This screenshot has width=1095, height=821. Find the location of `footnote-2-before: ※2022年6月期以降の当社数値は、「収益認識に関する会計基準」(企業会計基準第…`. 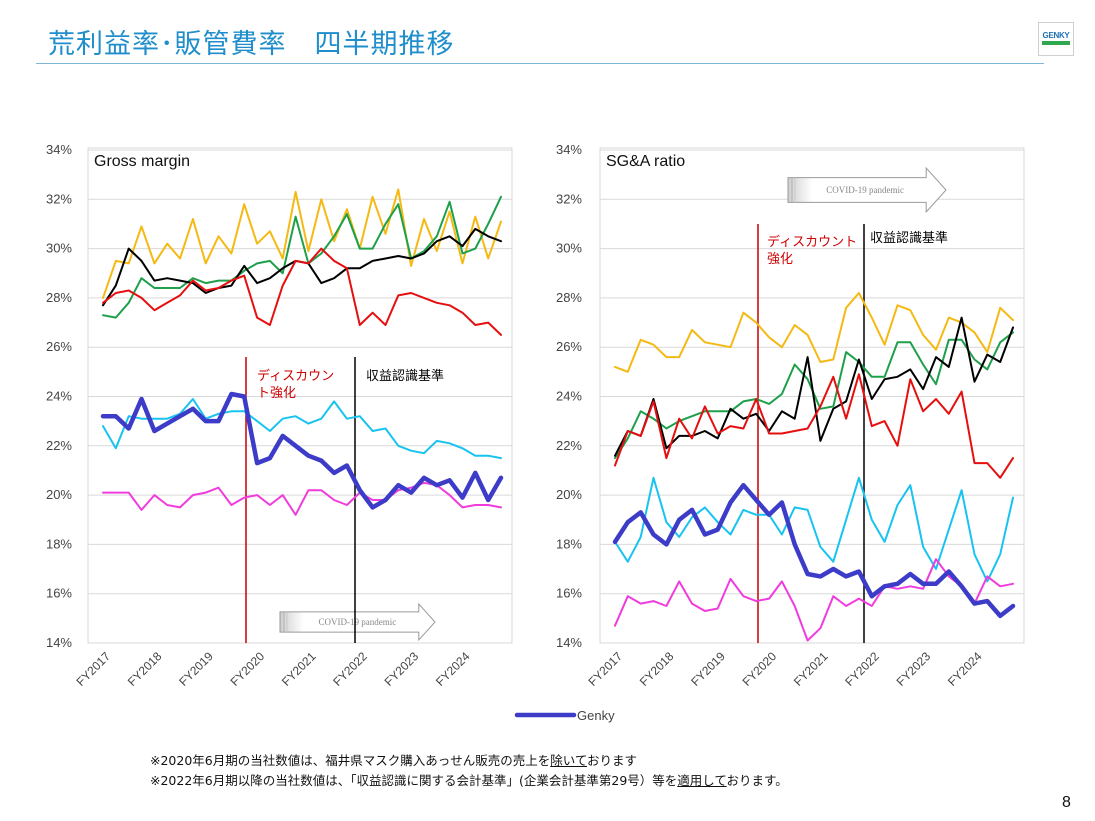

footnote-2-before: ※2022年6月期以降の当社数値は、「収益認識に関する会計基準」(企業会計基準第… is located at coordinates (414, 780).